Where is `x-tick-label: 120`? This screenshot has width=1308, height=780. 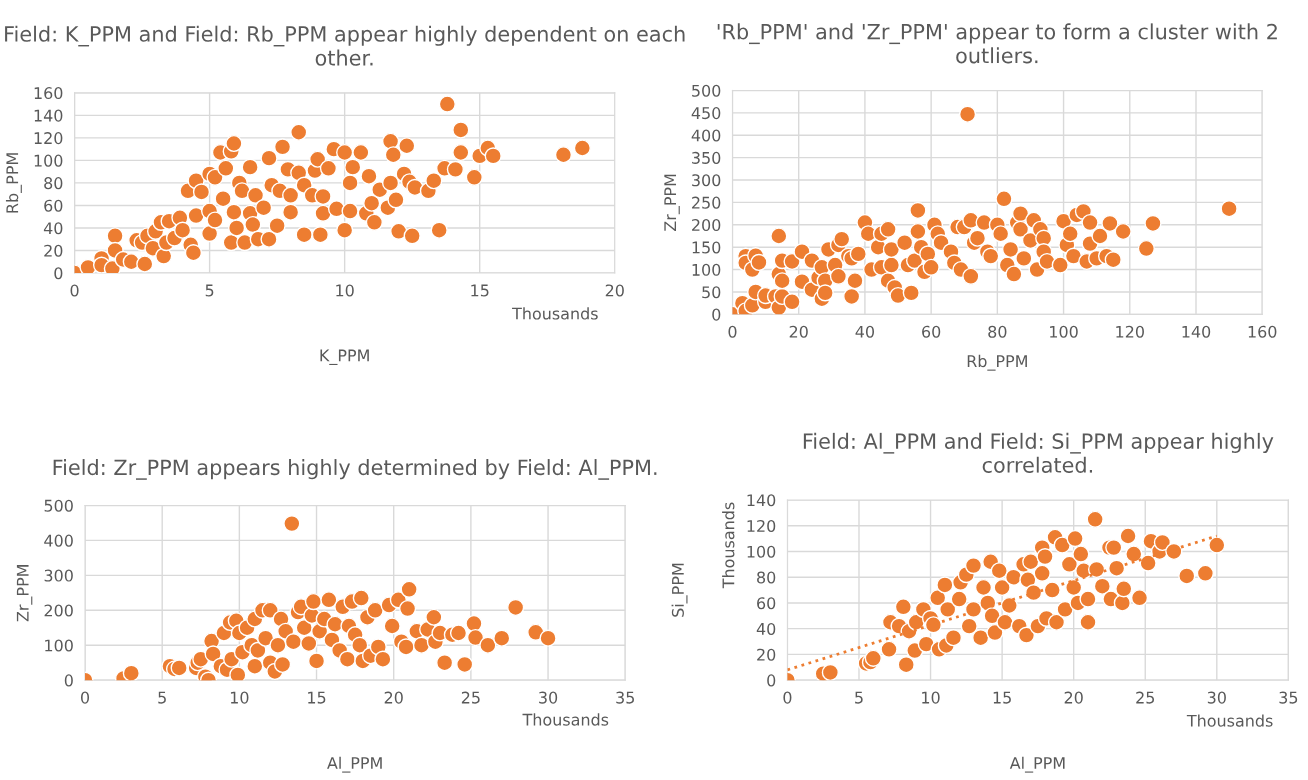 x-tick-label: 120 is located at coordinates (1130, 331).